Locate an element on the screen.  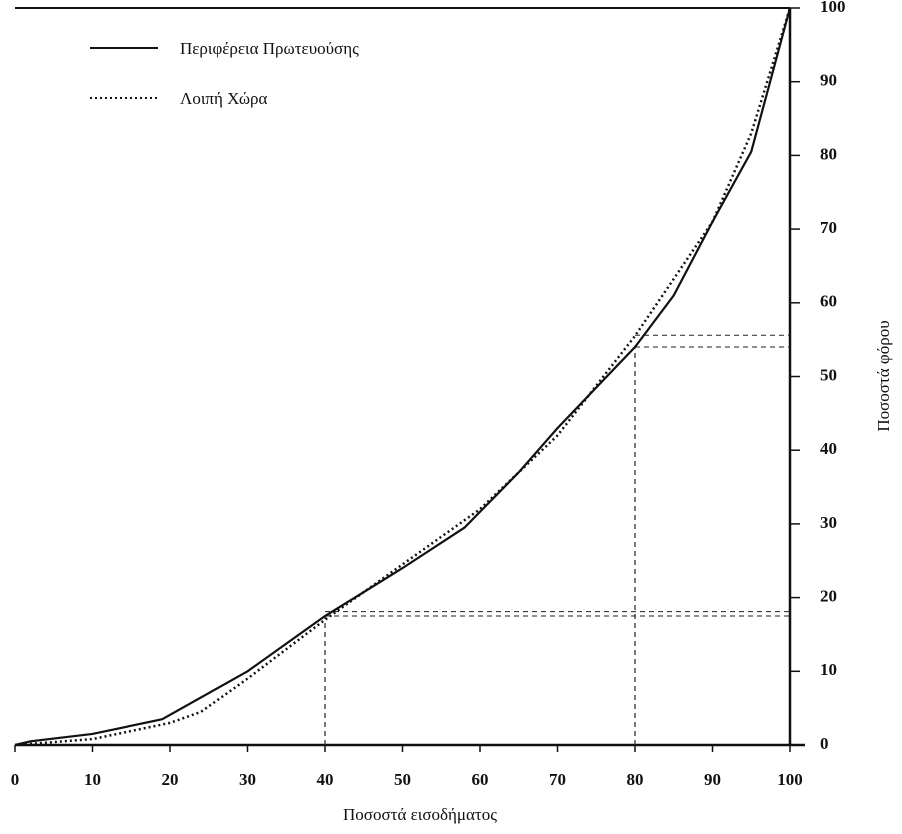
x-tick-label: 30 is located at coordinates (247, 779).